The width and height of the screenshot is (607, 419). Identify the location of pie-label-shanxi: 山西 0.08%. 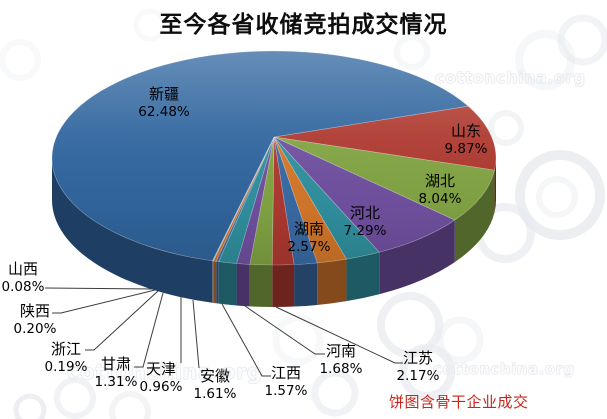
(23, 278).